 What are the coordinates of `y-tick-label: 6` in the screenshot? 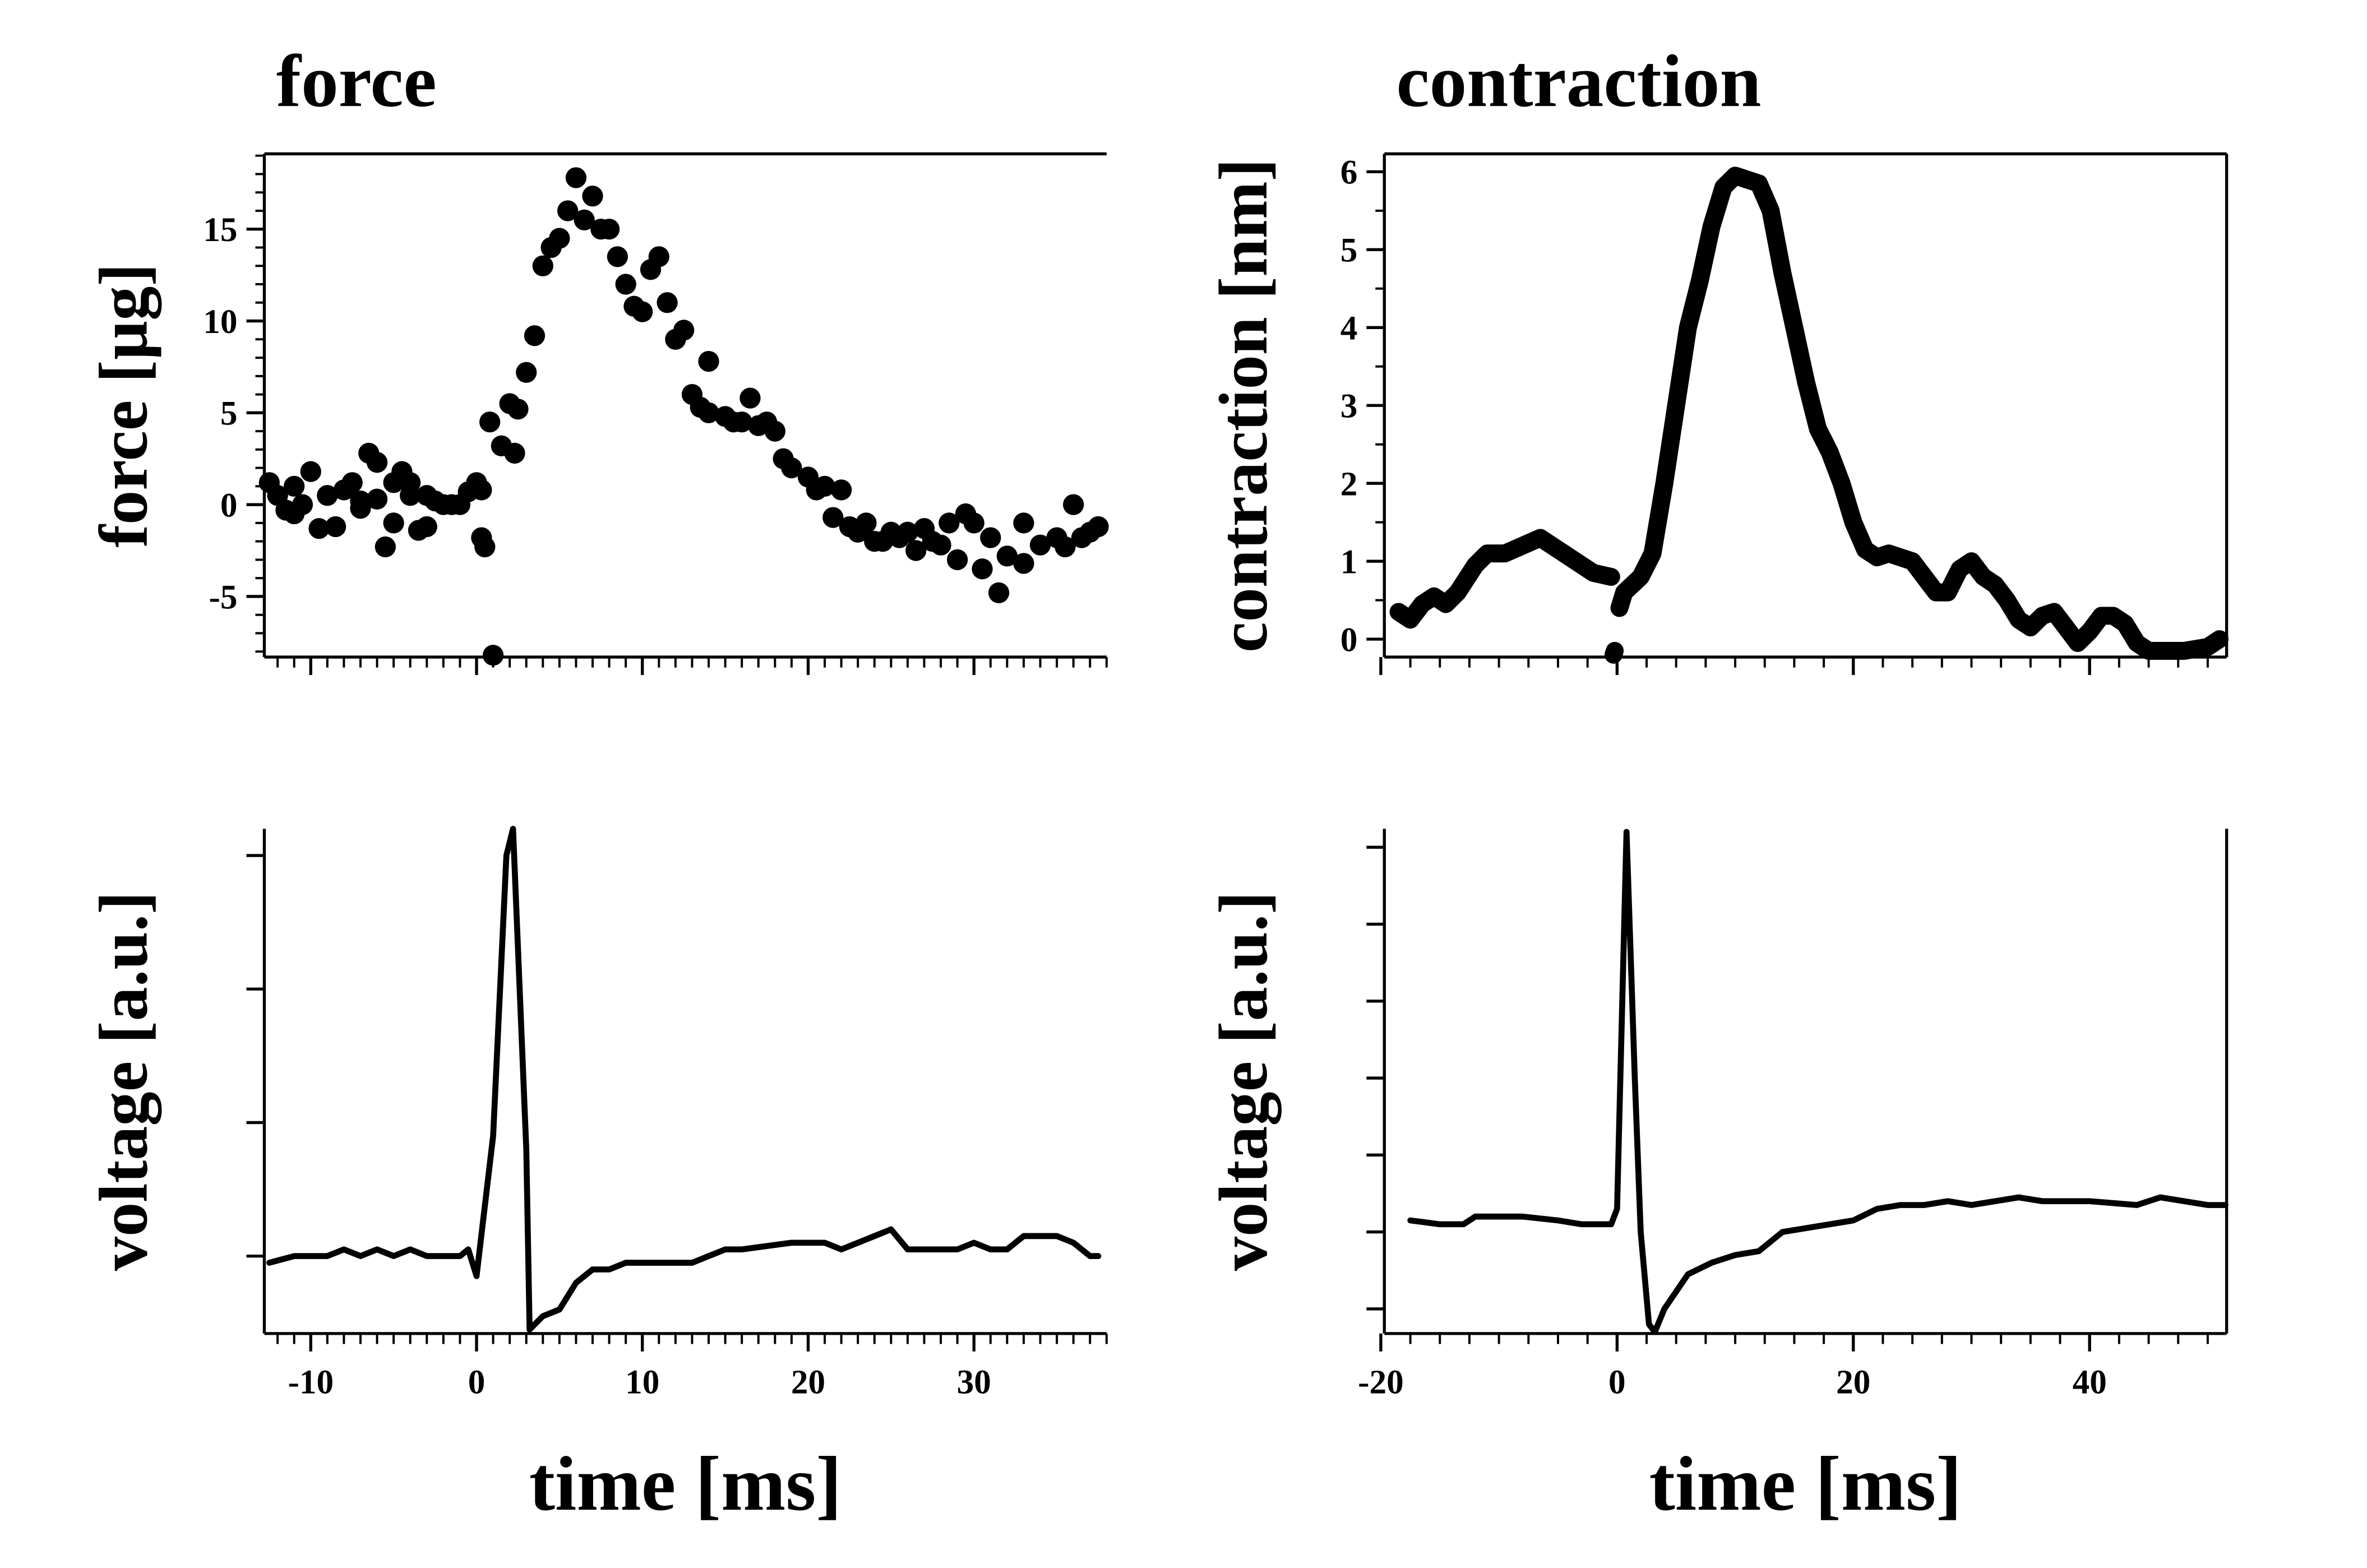 It's located at (1349, 173).